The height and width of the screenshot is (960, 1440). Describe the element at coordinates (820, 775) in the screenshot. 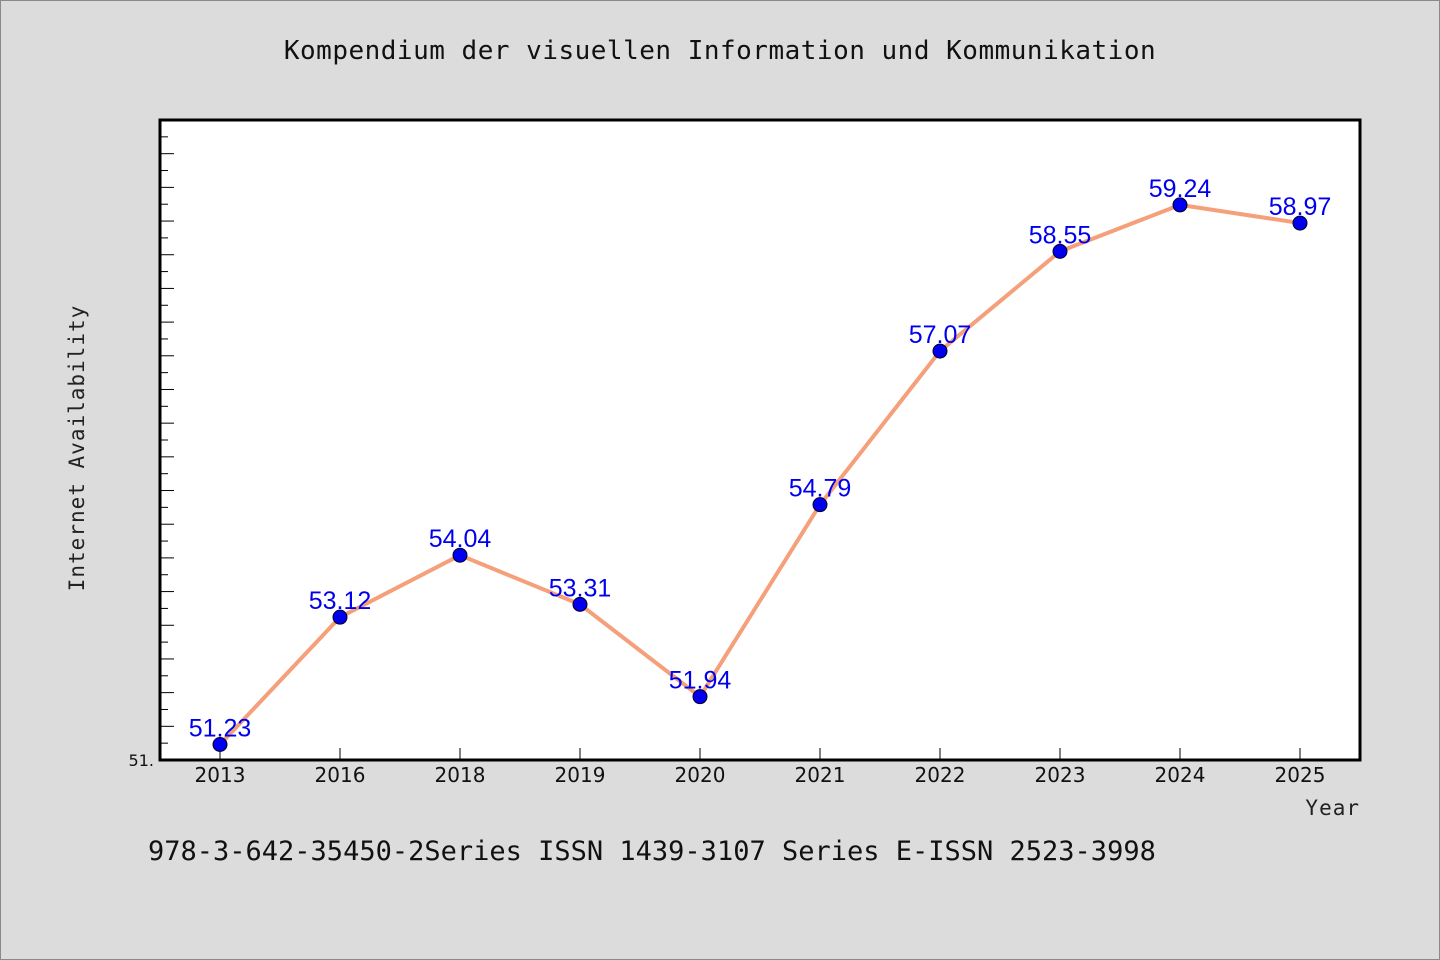

I see `x-tick-label: 2021` at that location.